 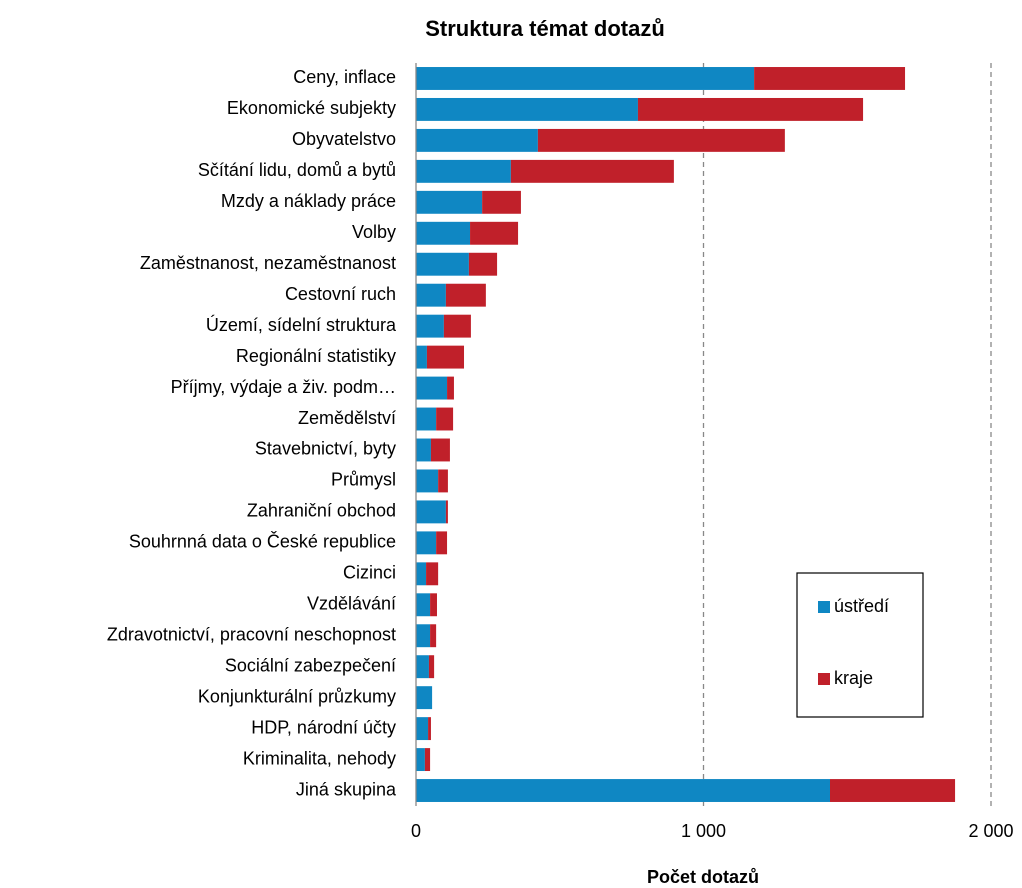 I want to click on y-tick-label: Území, sídelní struktura, so click(x=301, y=324).